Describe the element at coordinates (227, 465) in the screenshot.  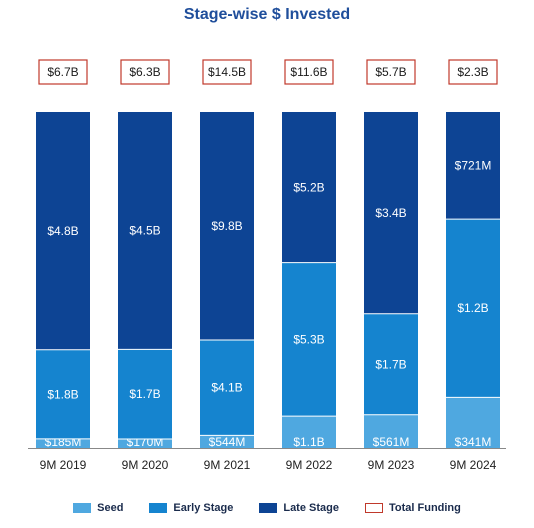
I see `x-tick-label: 9M 2021` at that location.